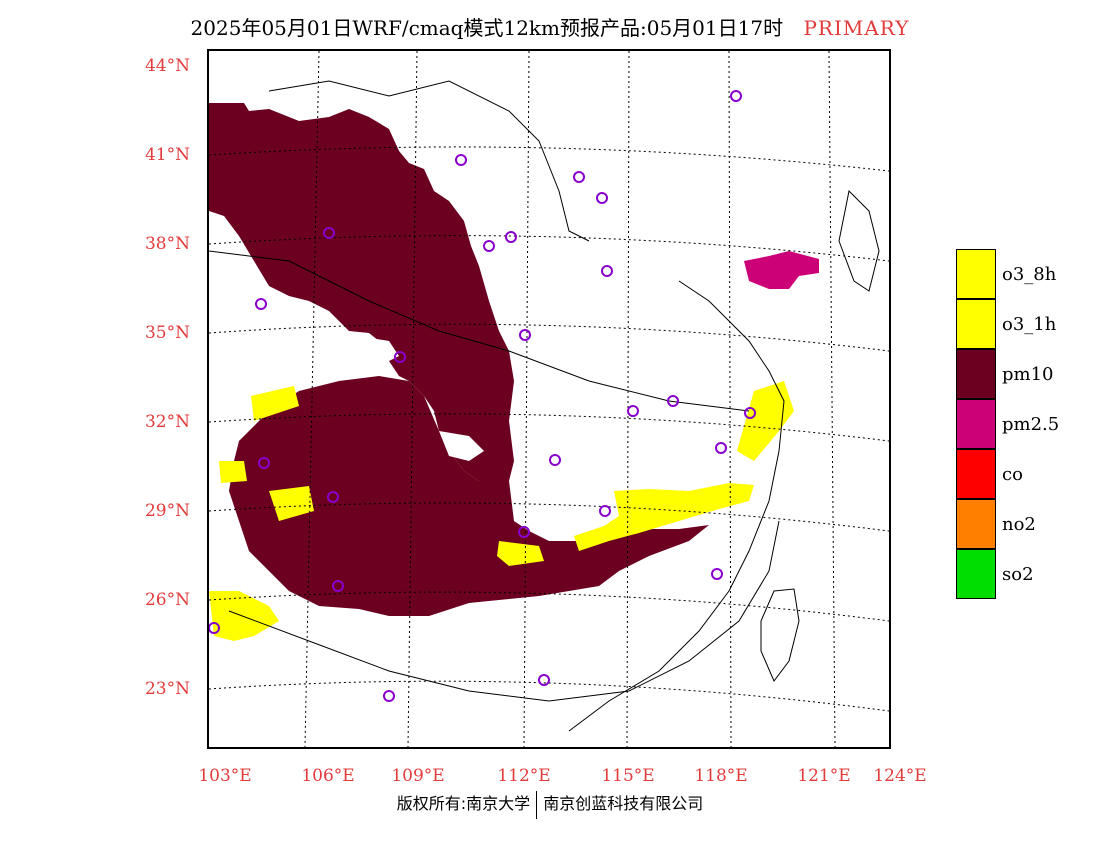  Describe the element at coordinates (765, 421) in the screenshot. I see `o3-patch-yangtze` at that location.